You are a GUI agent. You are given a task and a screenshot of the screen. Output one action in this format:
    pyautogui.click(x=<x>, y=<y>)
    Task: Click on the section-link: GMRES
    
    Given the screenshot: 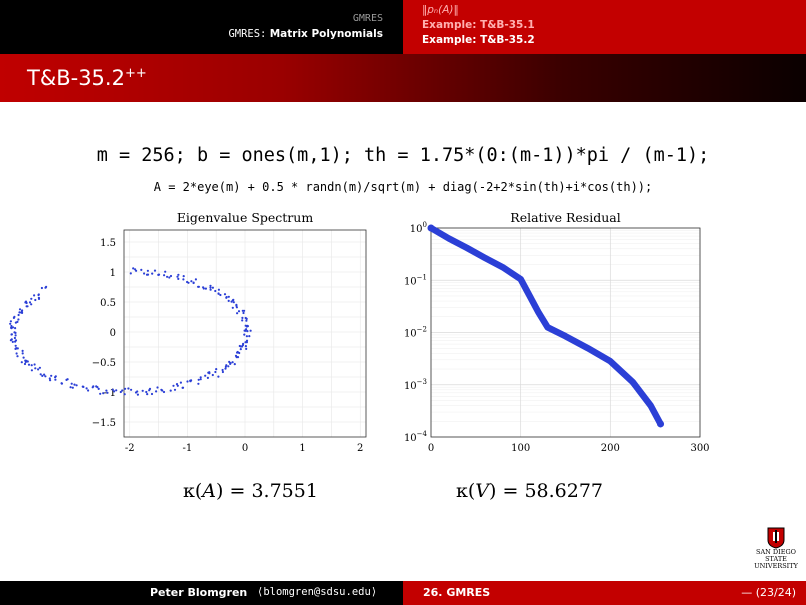 What is the action you would take?
    pyautogui.click(x=367, y=18)
    